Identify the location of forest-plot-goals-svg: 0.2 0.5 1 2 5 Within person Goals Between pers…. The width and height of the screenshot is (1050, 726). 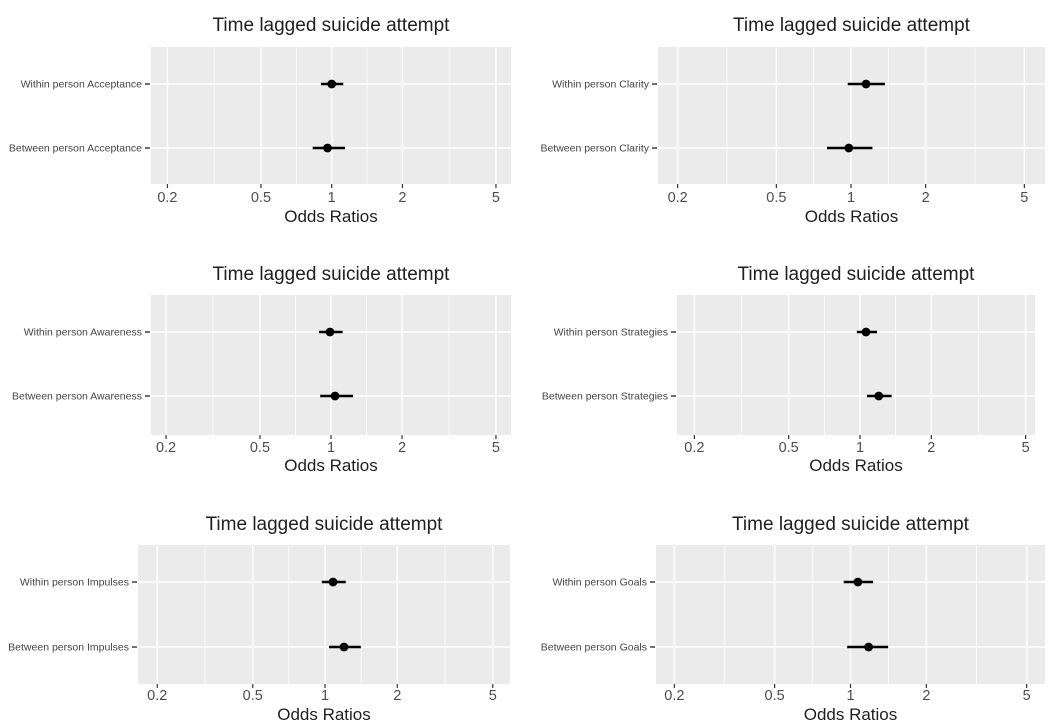
(793, 619).